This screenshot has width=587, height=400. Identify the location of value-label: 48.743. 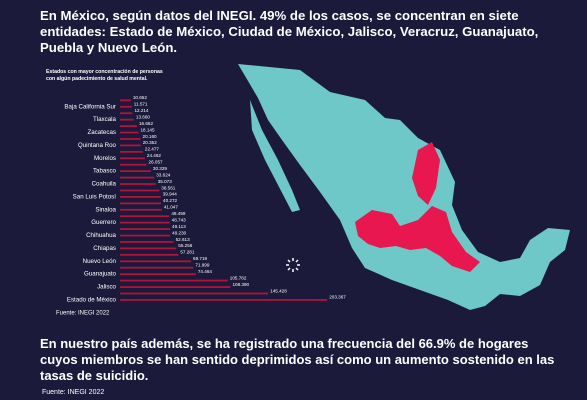
(179, 219).